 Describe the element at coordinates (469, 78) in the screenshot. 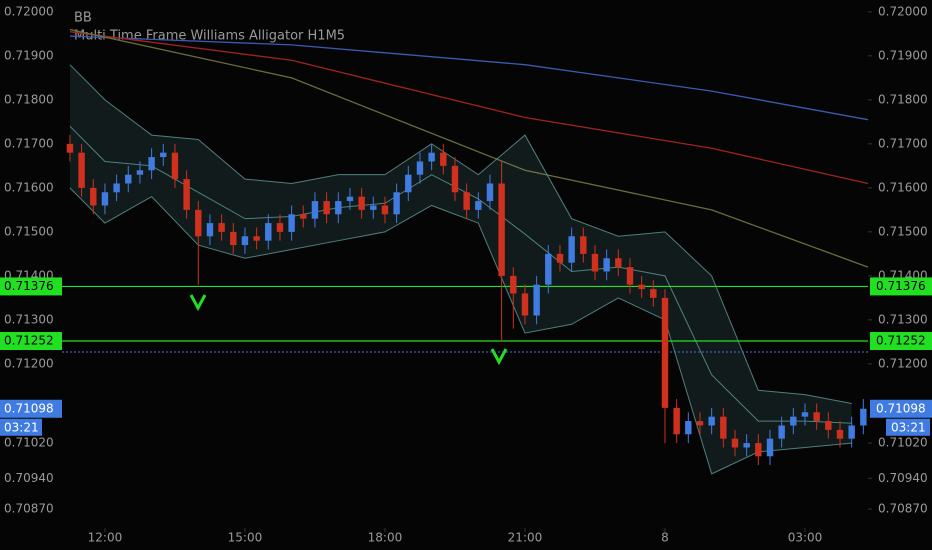

I see `ma-line` at that location.